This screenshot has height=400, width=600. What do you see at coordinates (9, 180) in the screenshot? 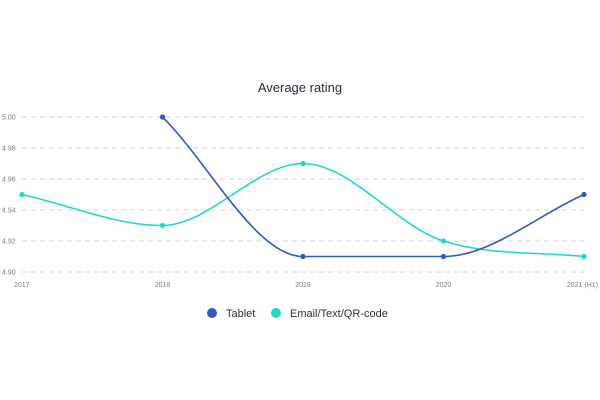
I see `y-tick-label: 4.96` at bounding box center [9, 180].